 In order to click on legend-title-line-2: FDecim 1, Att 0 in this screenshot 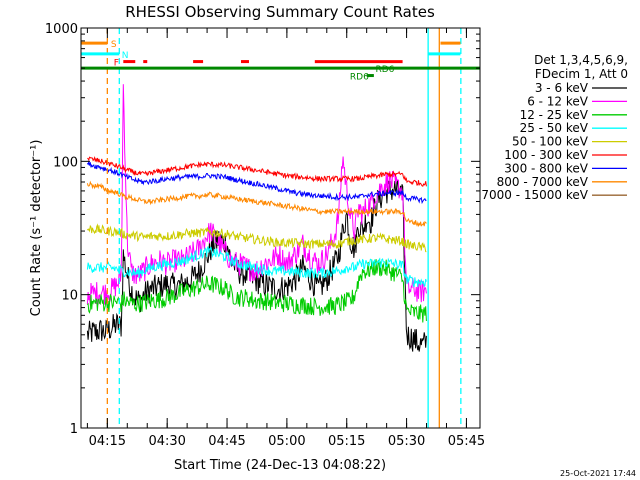, I will do `click(581, 74)`.